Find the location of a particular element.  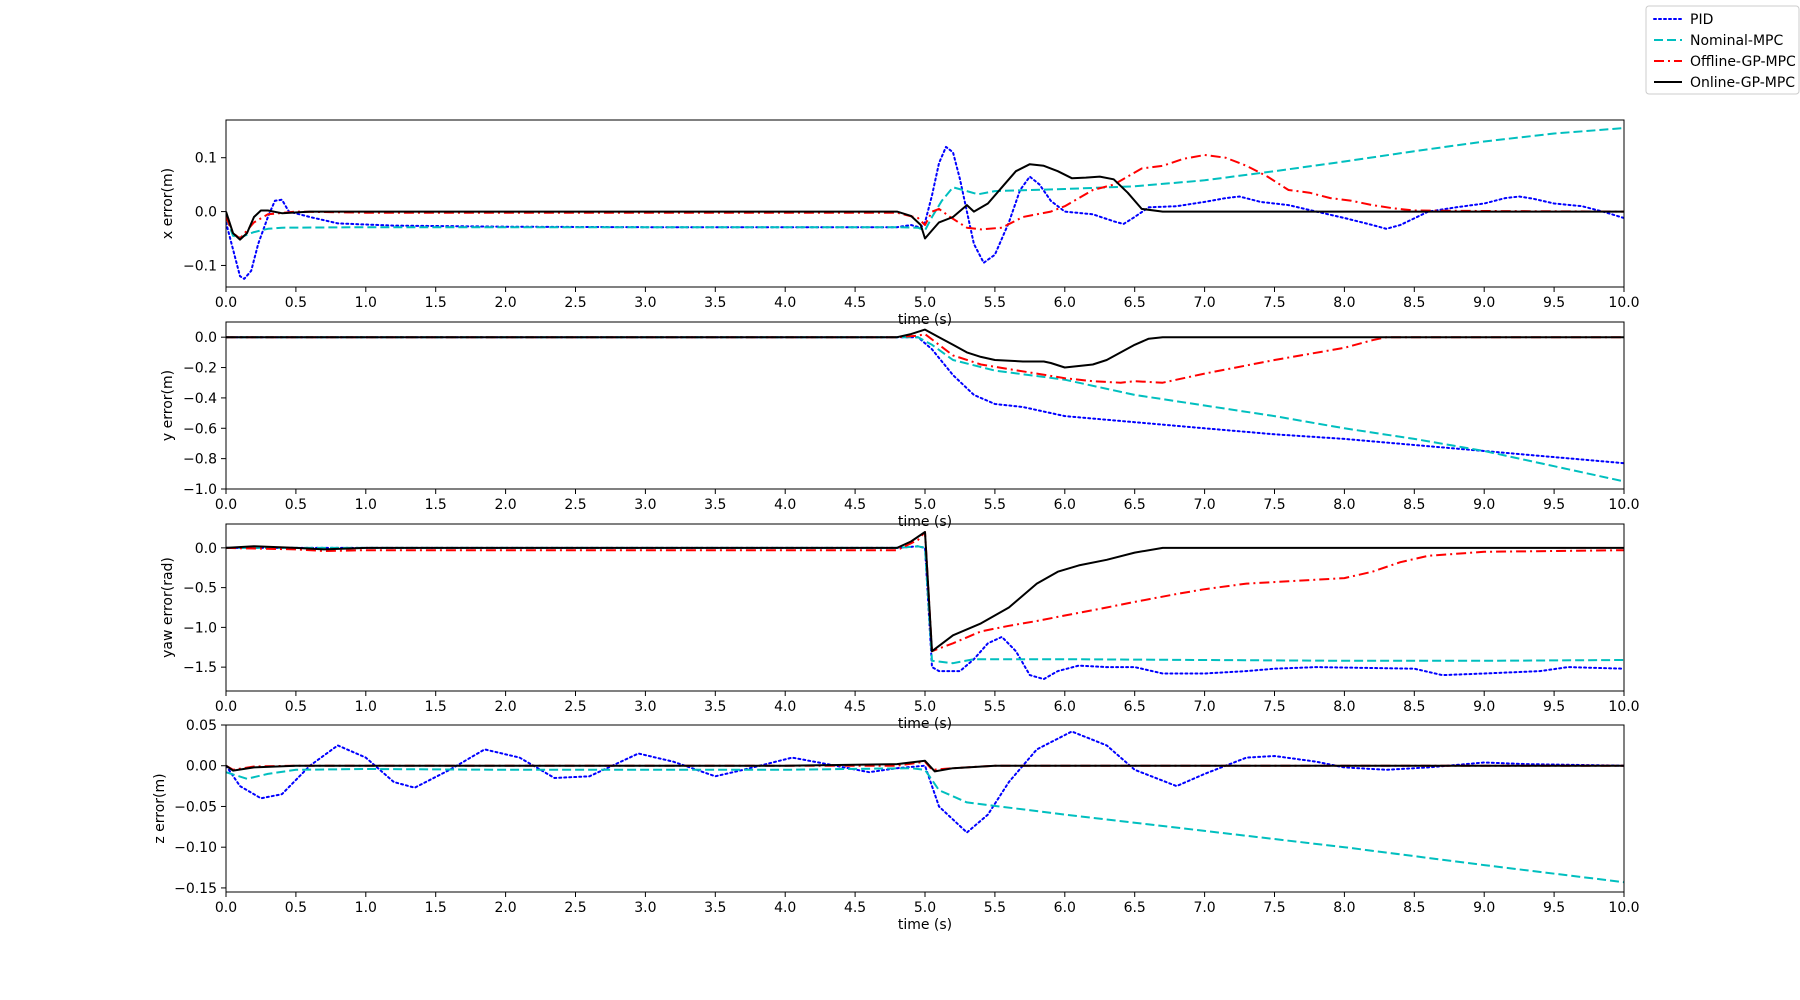

y-axis-label: yaw error(rad) is located at coordinates (168, 607).